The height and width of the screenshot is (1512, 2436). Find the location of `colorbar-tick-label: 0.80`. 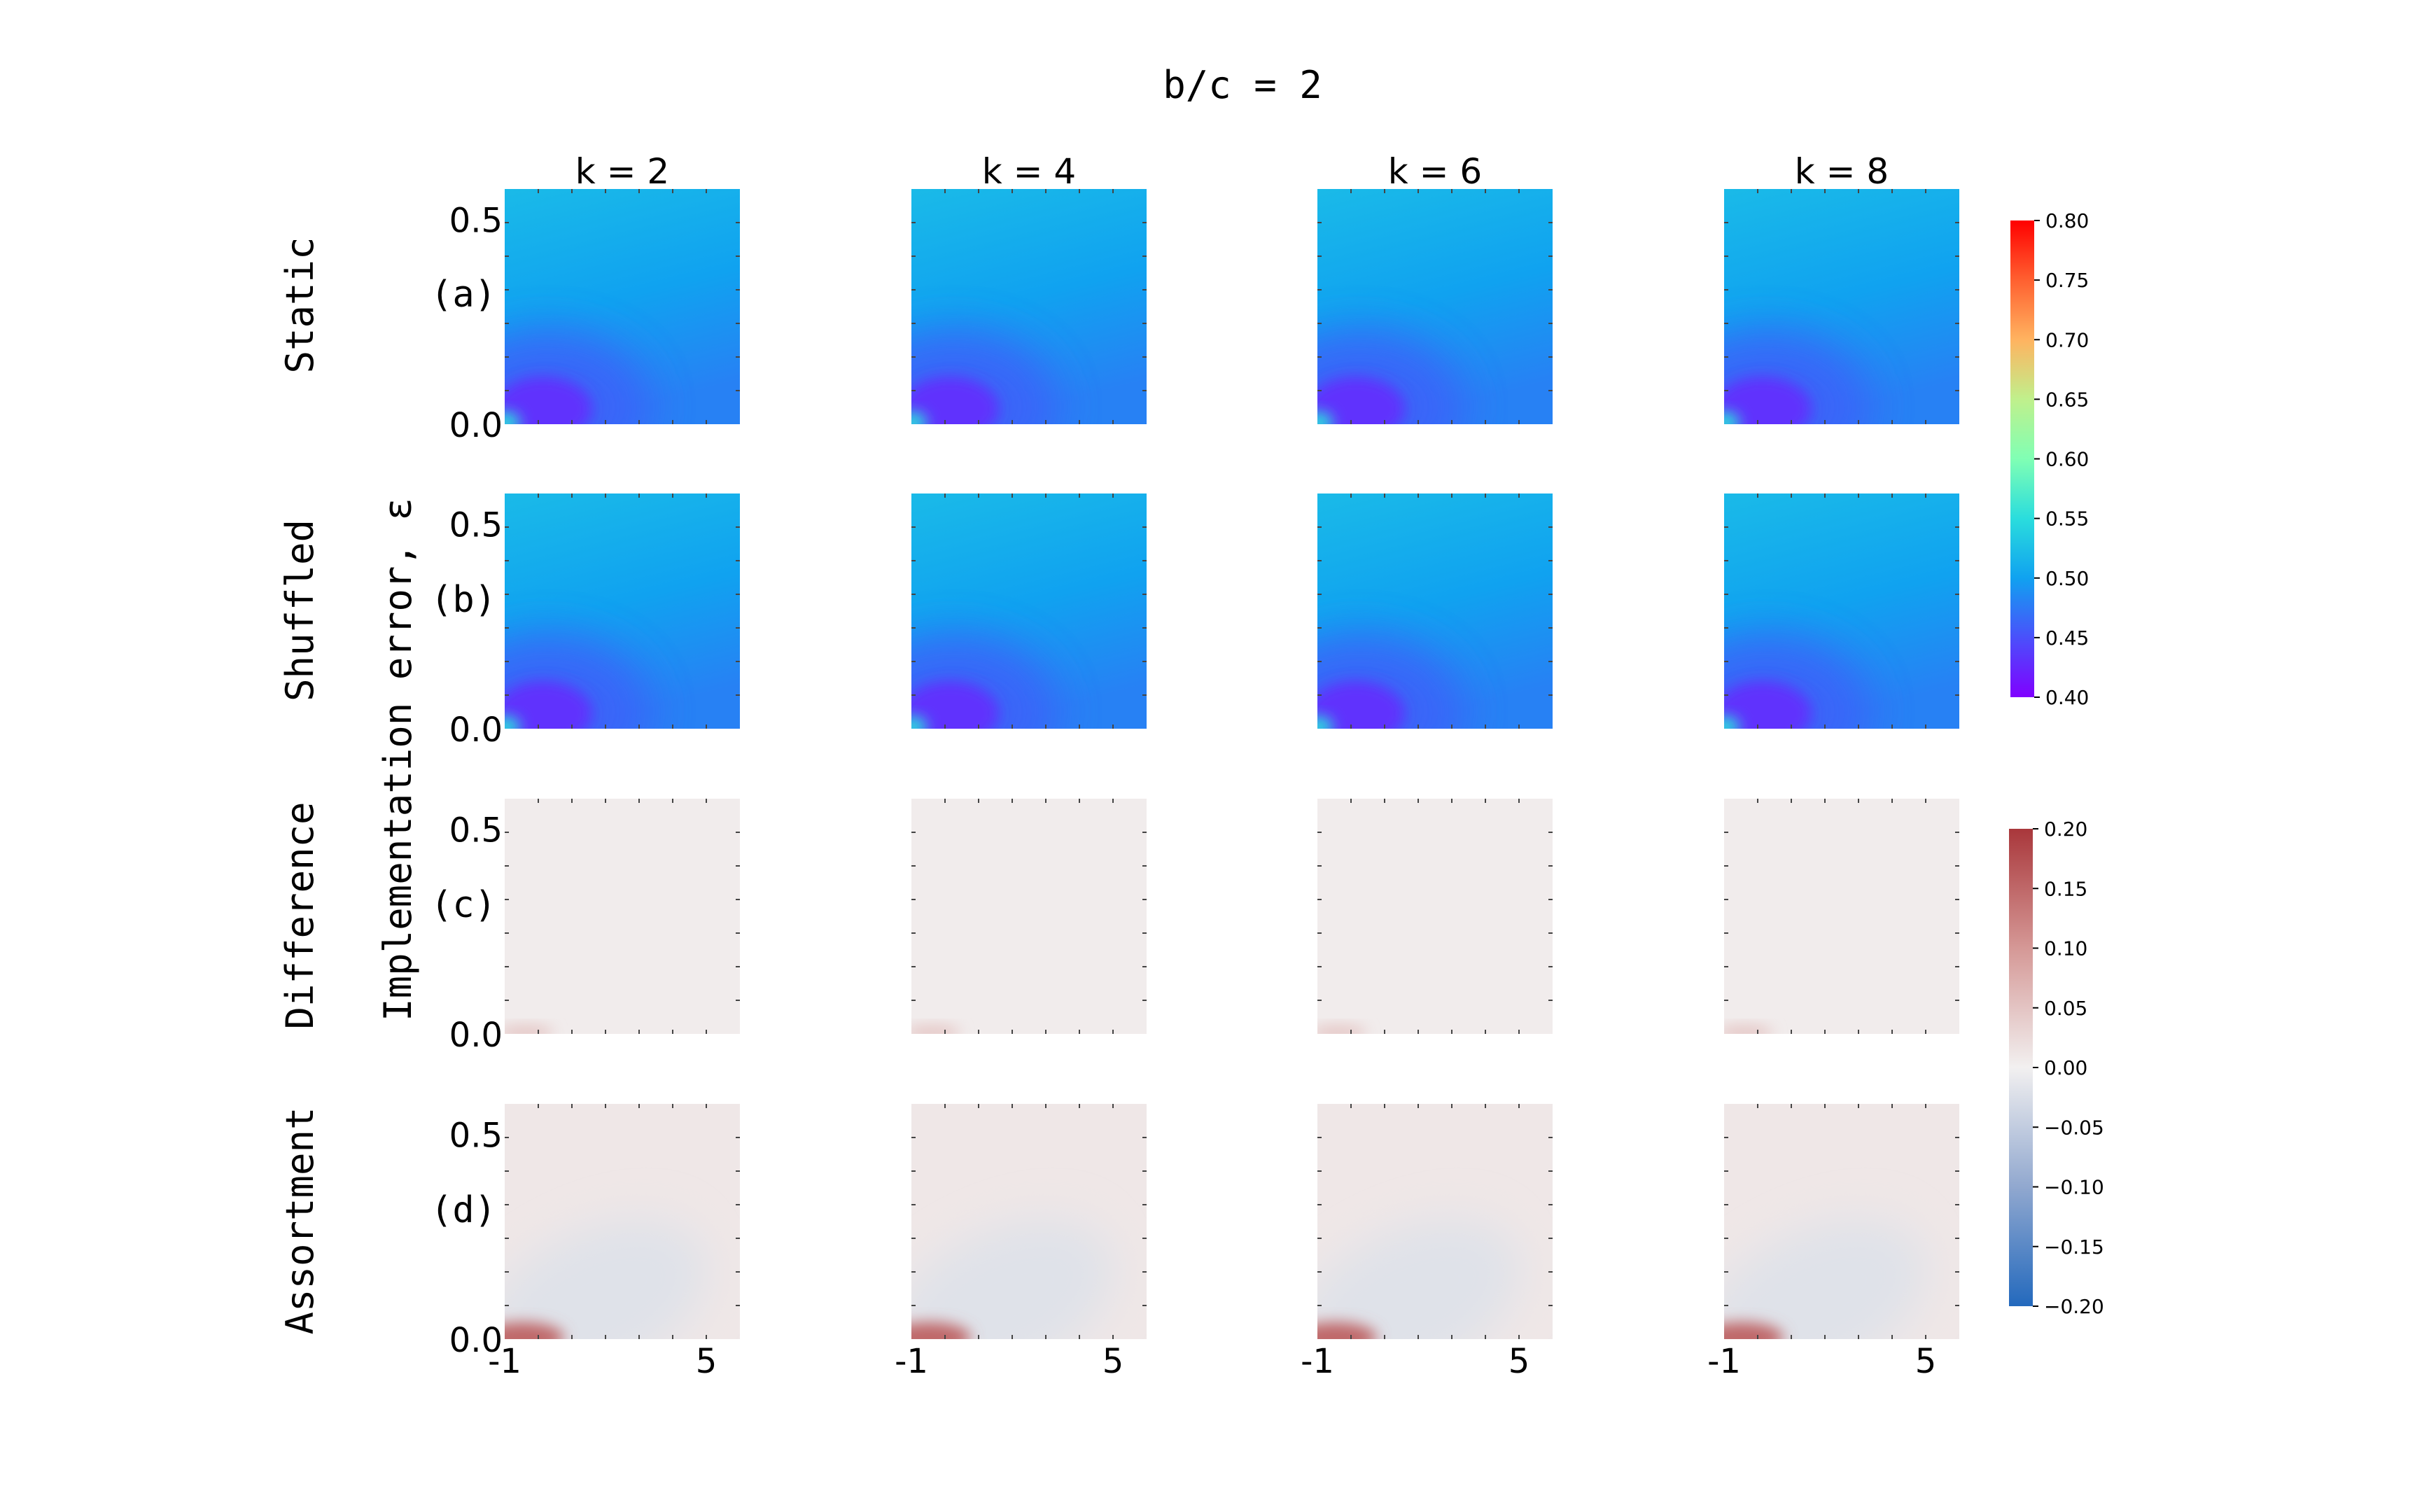

colorbar-tick-label: 0.80 is located at coordinates (2067, 220).